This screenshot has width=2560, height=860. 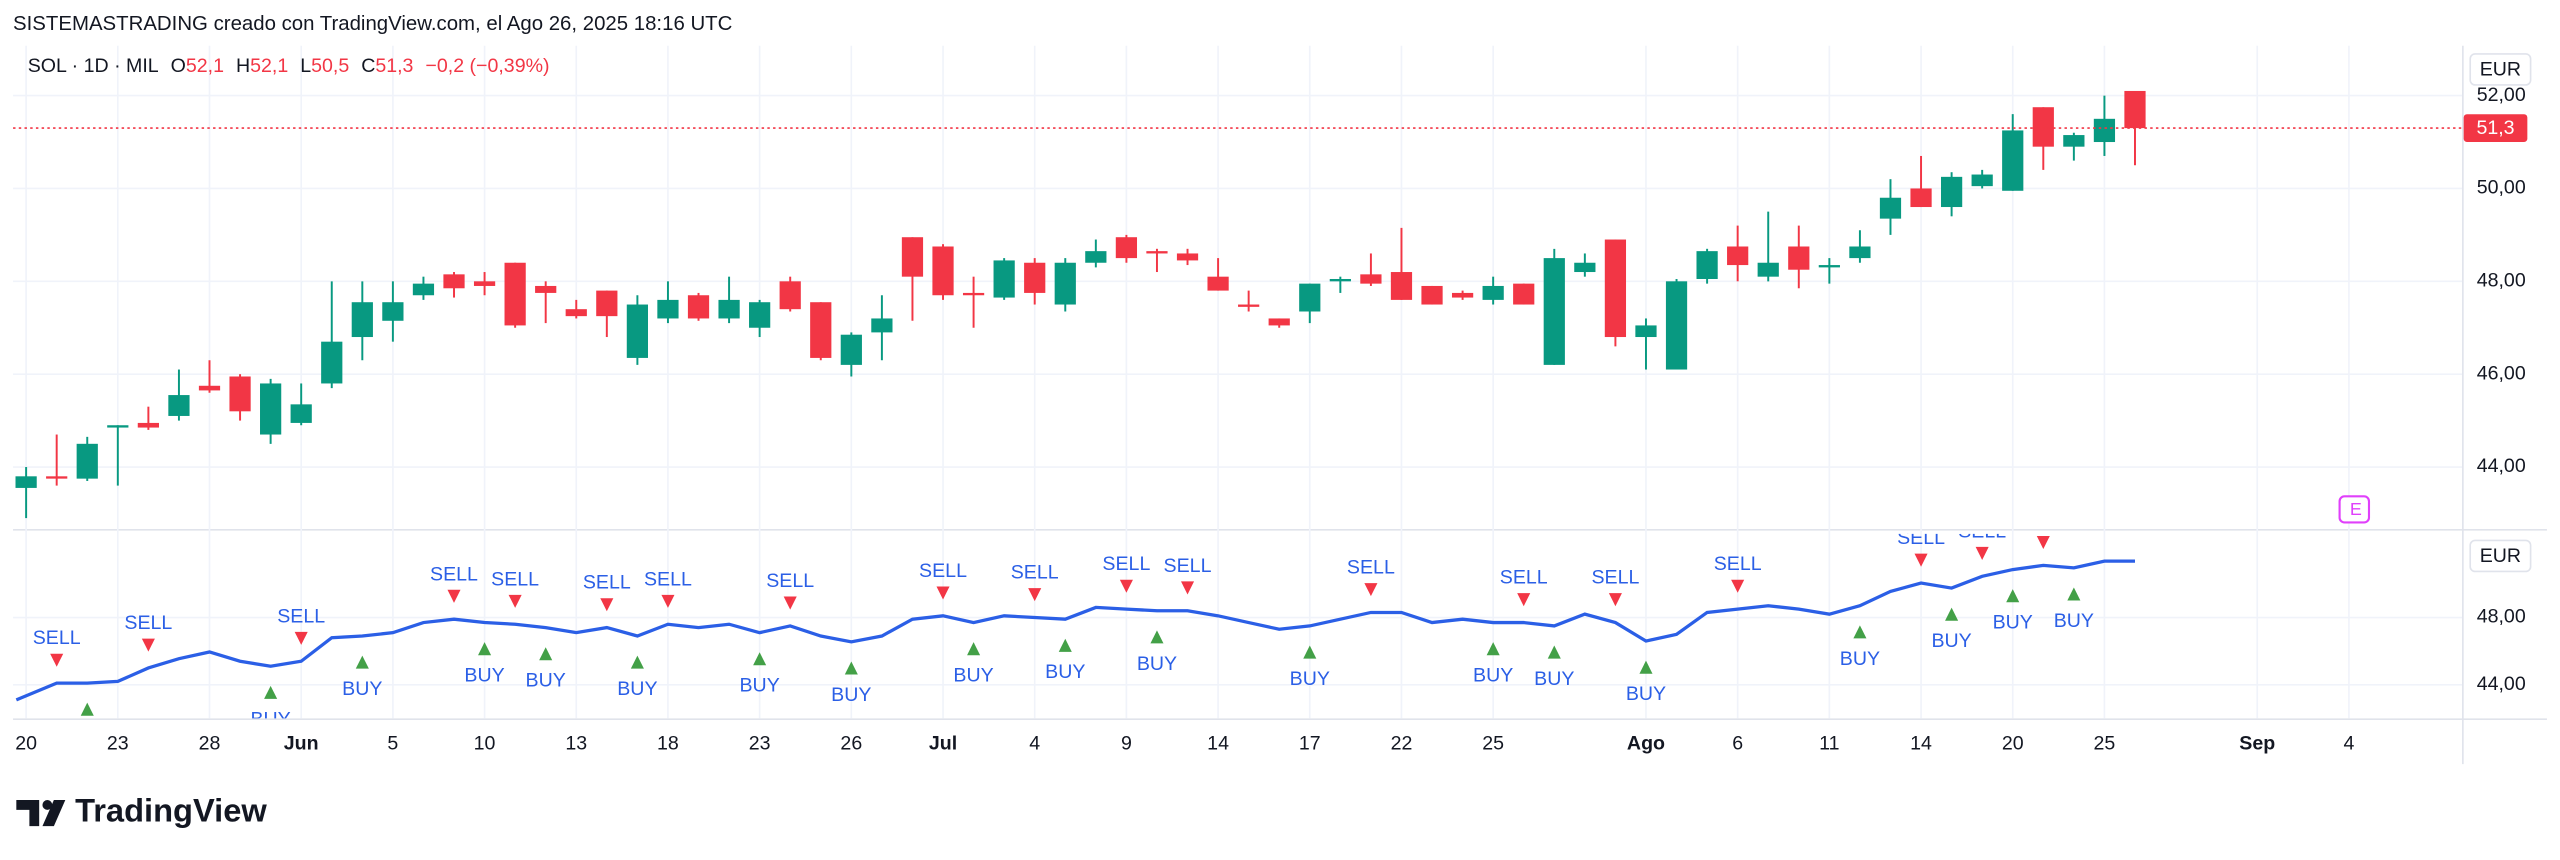 What do you see at coordinates (1829, 744) in the screenshot?
I see `x-tick-label: 11` at bounding box center [1829, 744].